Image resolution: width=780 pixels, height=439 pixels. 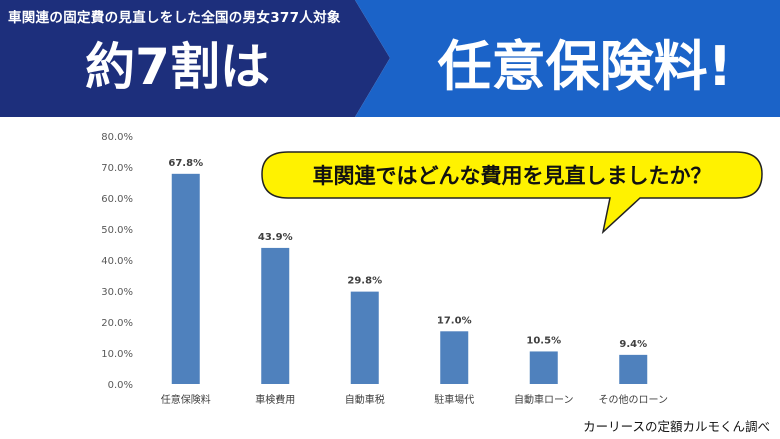 I want to click on callout-text: 車関連ではどんな費用を見直しましたか？, so click(x=512, y=176).